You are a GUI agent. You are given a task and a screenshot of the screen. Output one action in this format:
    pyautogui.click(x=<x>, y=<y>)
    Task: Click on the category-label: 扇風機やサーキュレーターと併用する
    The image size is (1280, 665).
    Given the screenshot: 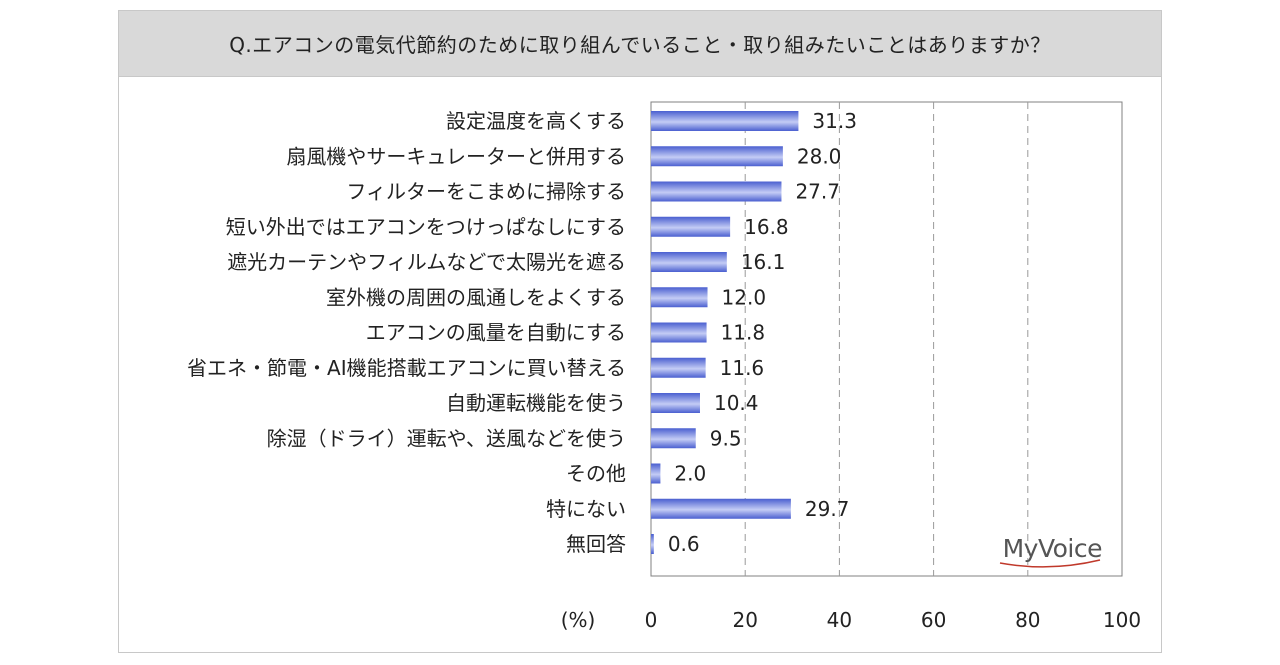 What is the action you would take?
    pyautogui.click(x=456, y=156)
    